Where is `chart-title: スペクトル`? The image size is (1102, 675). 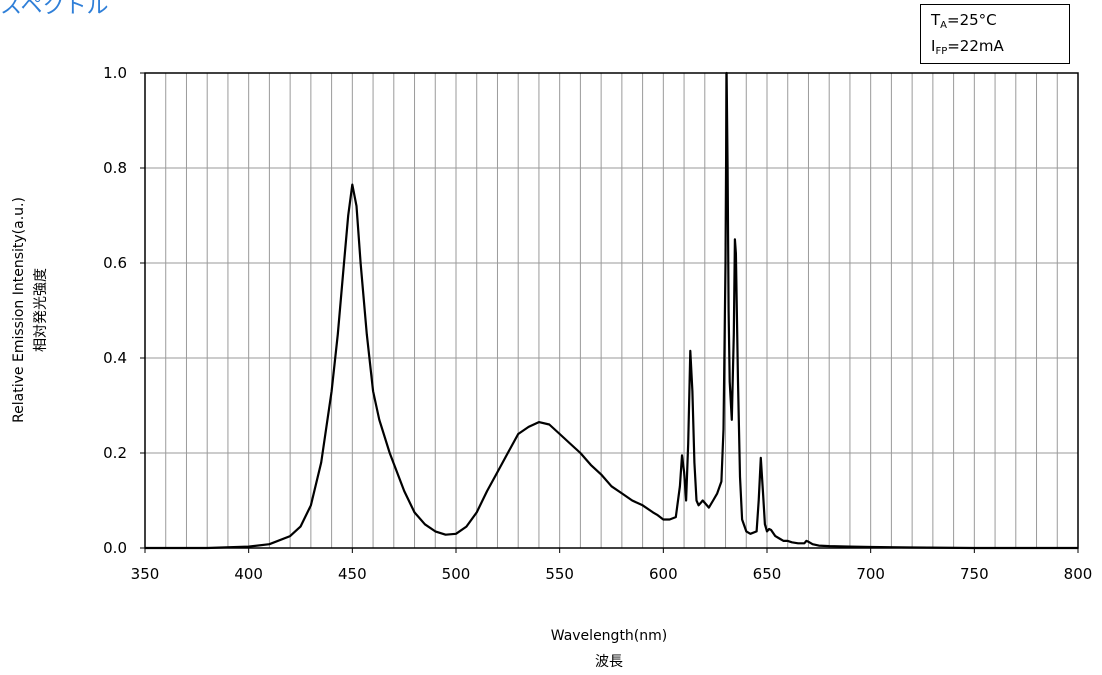
chart-title: スペクトル is located at coordinates (54, 9).